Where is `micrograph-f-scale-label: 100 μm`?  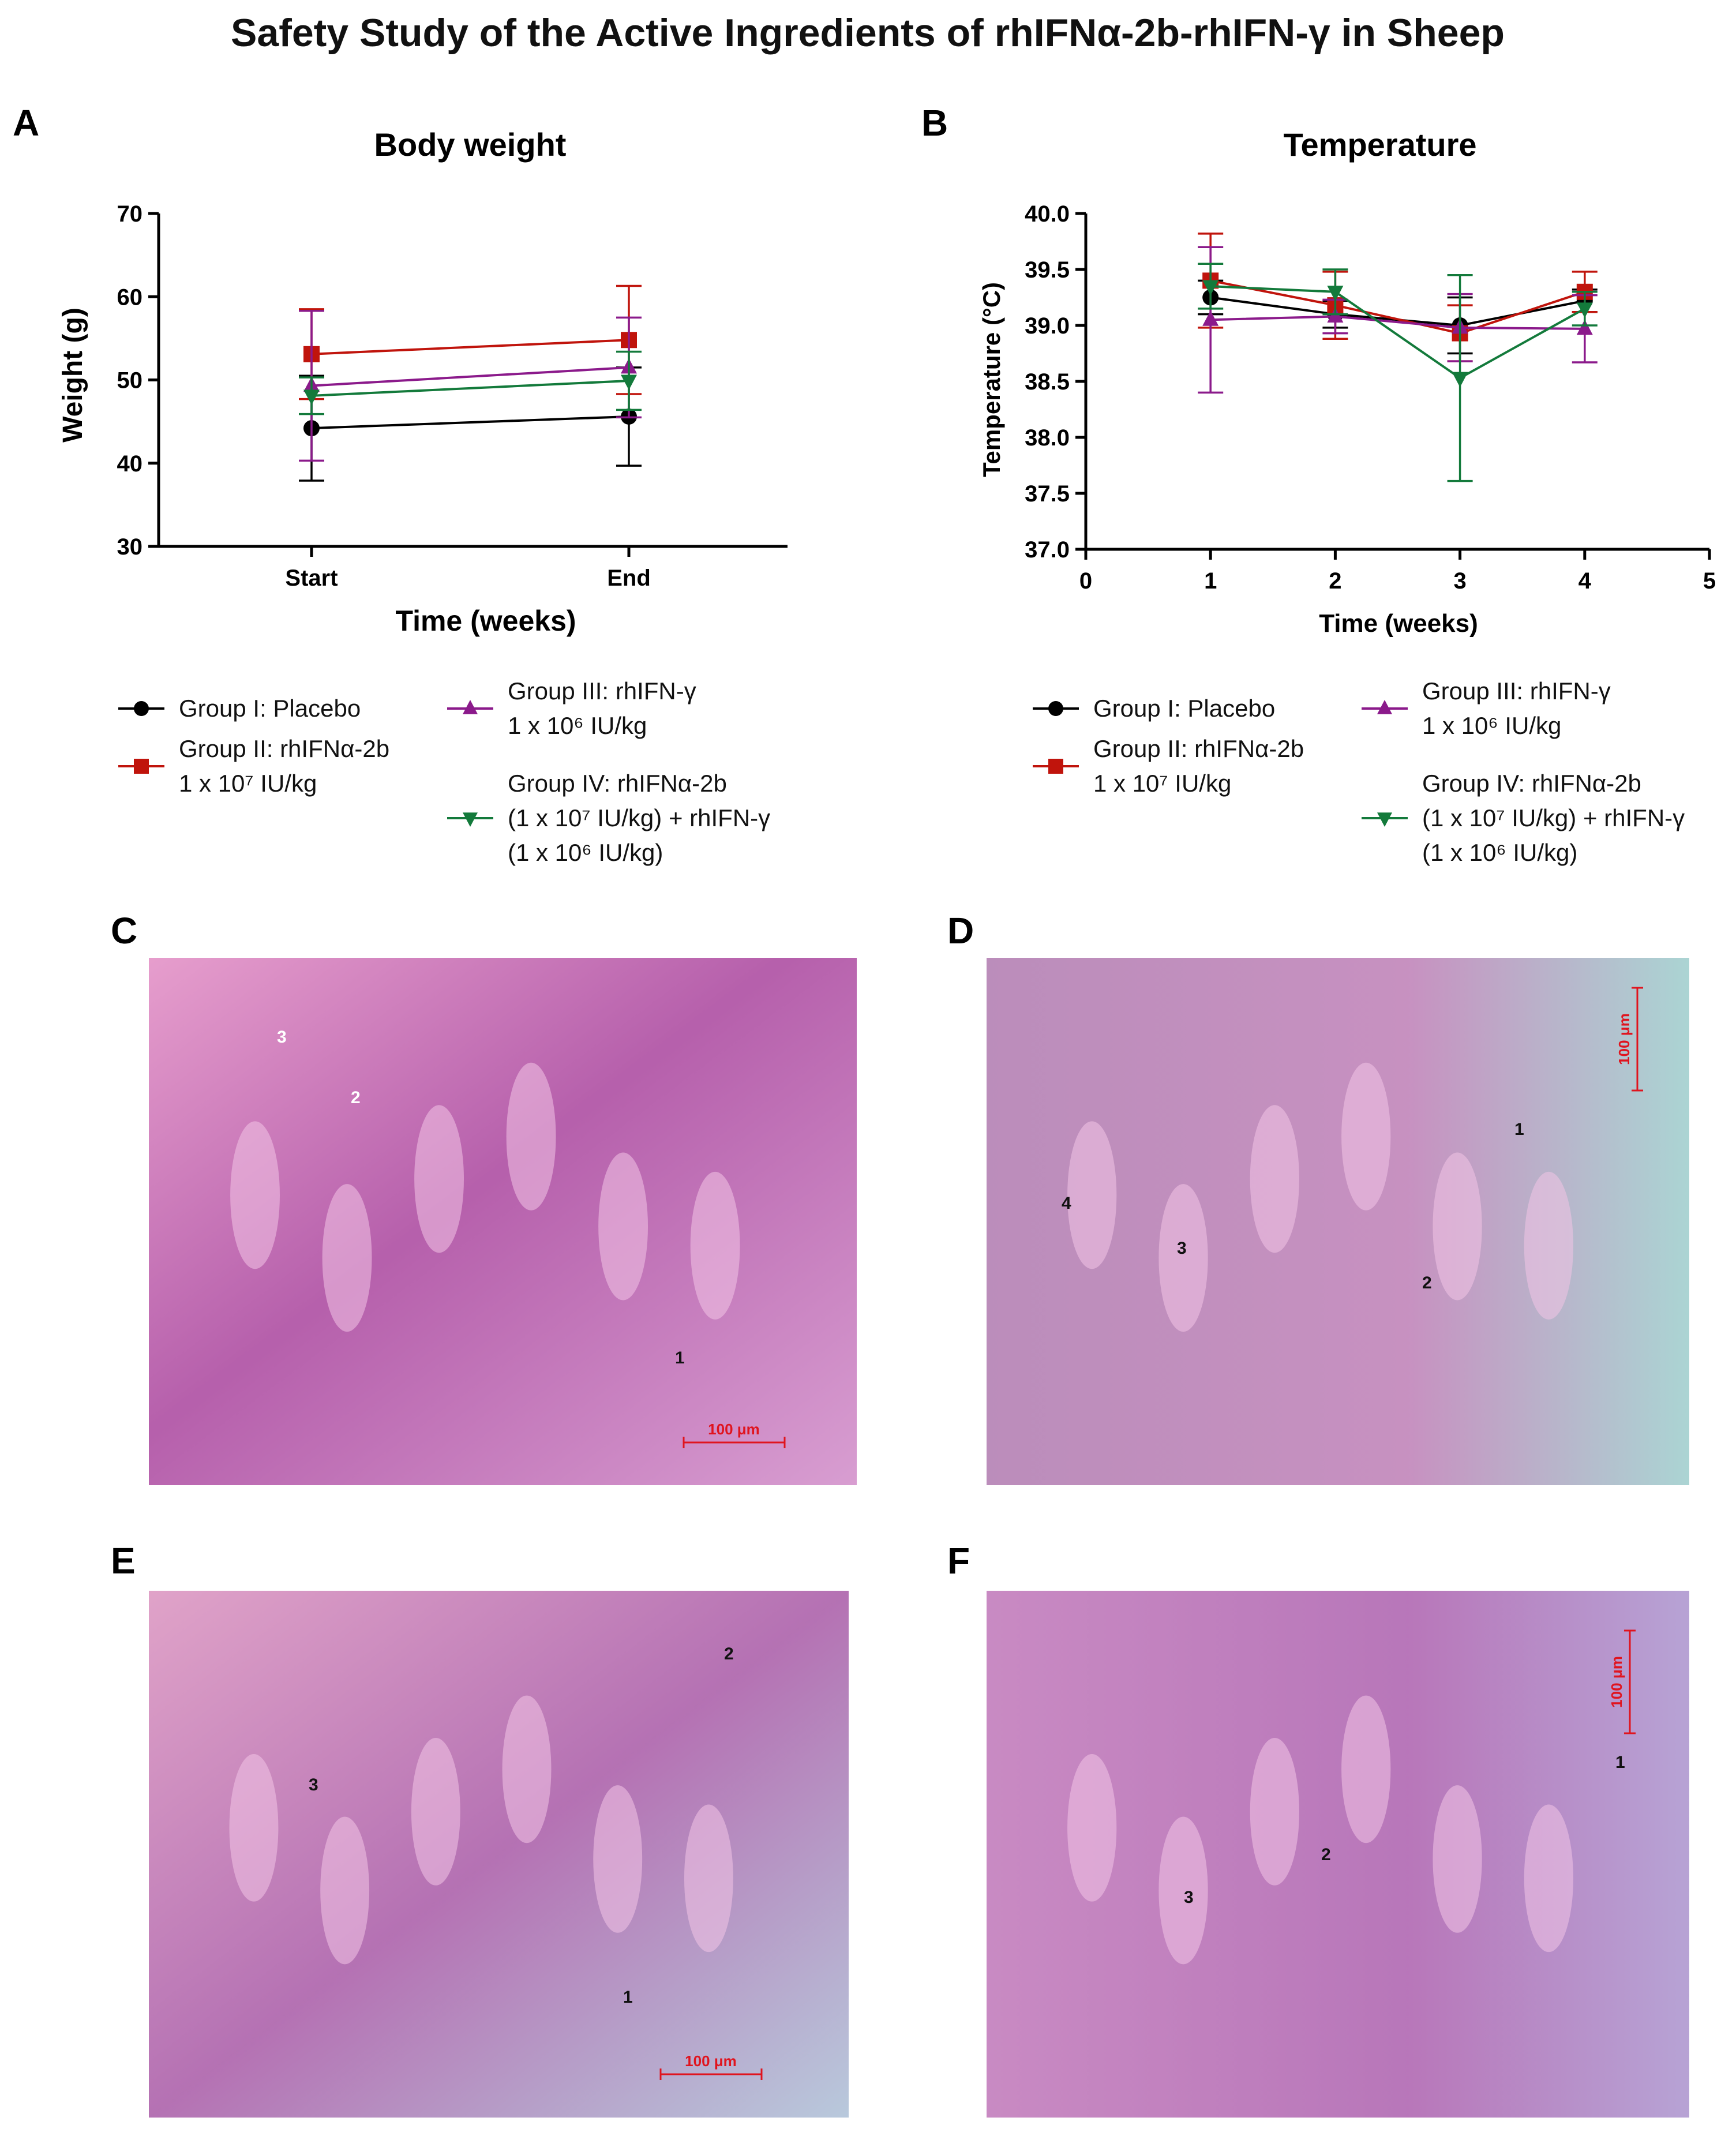 micrograph-f-scale-label: 100 μm is located at coordinates (1616, 1682).